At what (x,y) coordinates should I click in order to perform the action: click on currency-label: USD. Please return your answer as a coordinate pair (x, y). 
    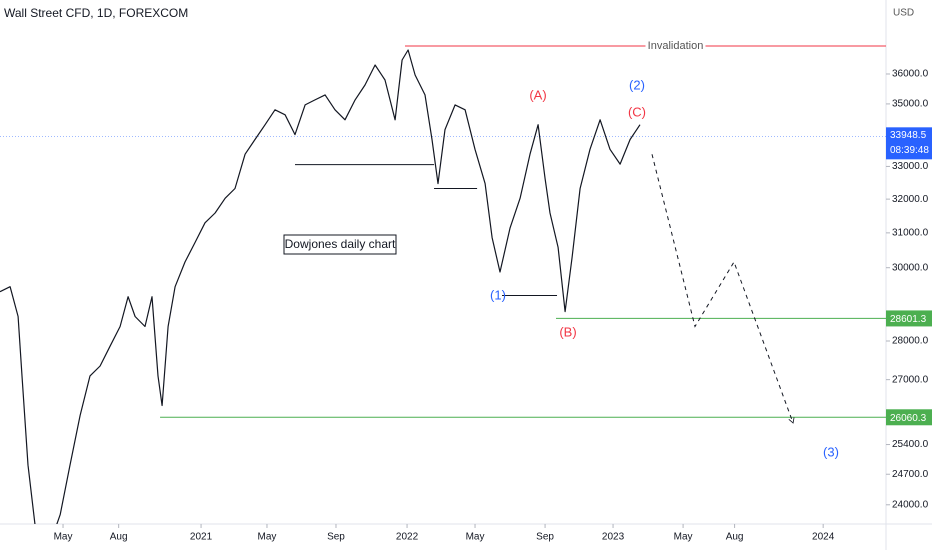
    Looking at the image, I should click on (903, 13).